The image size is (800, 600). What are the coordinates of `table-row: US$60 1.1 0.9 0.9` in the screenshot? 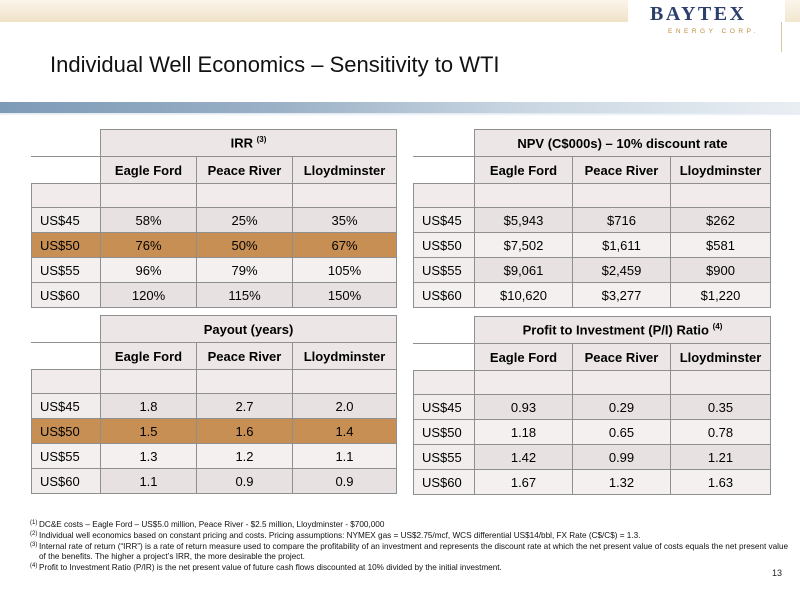 It's located at (214, 481).